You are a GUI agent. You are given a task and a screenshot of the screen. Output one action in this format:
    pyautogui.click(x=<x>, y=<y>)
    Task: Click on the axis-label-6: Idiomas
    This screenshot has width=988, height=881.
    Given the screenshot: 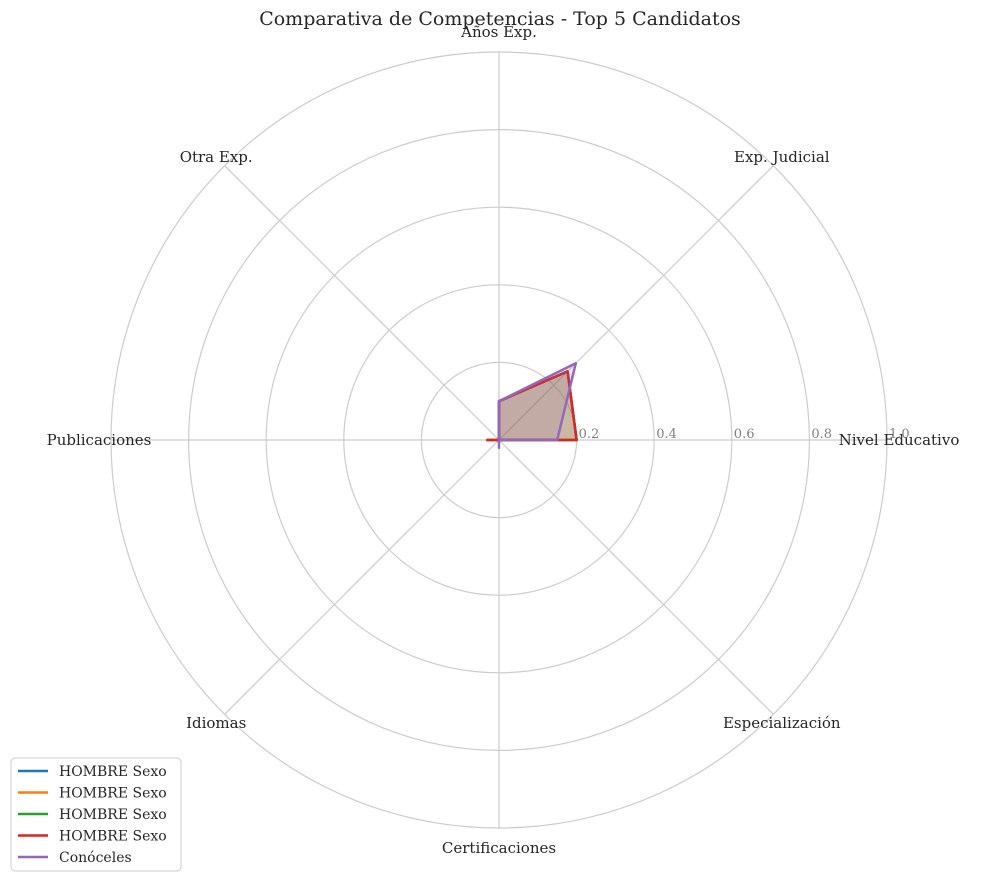 What is the action you would take?
    pyautogui.click(x=216, y=723)
    